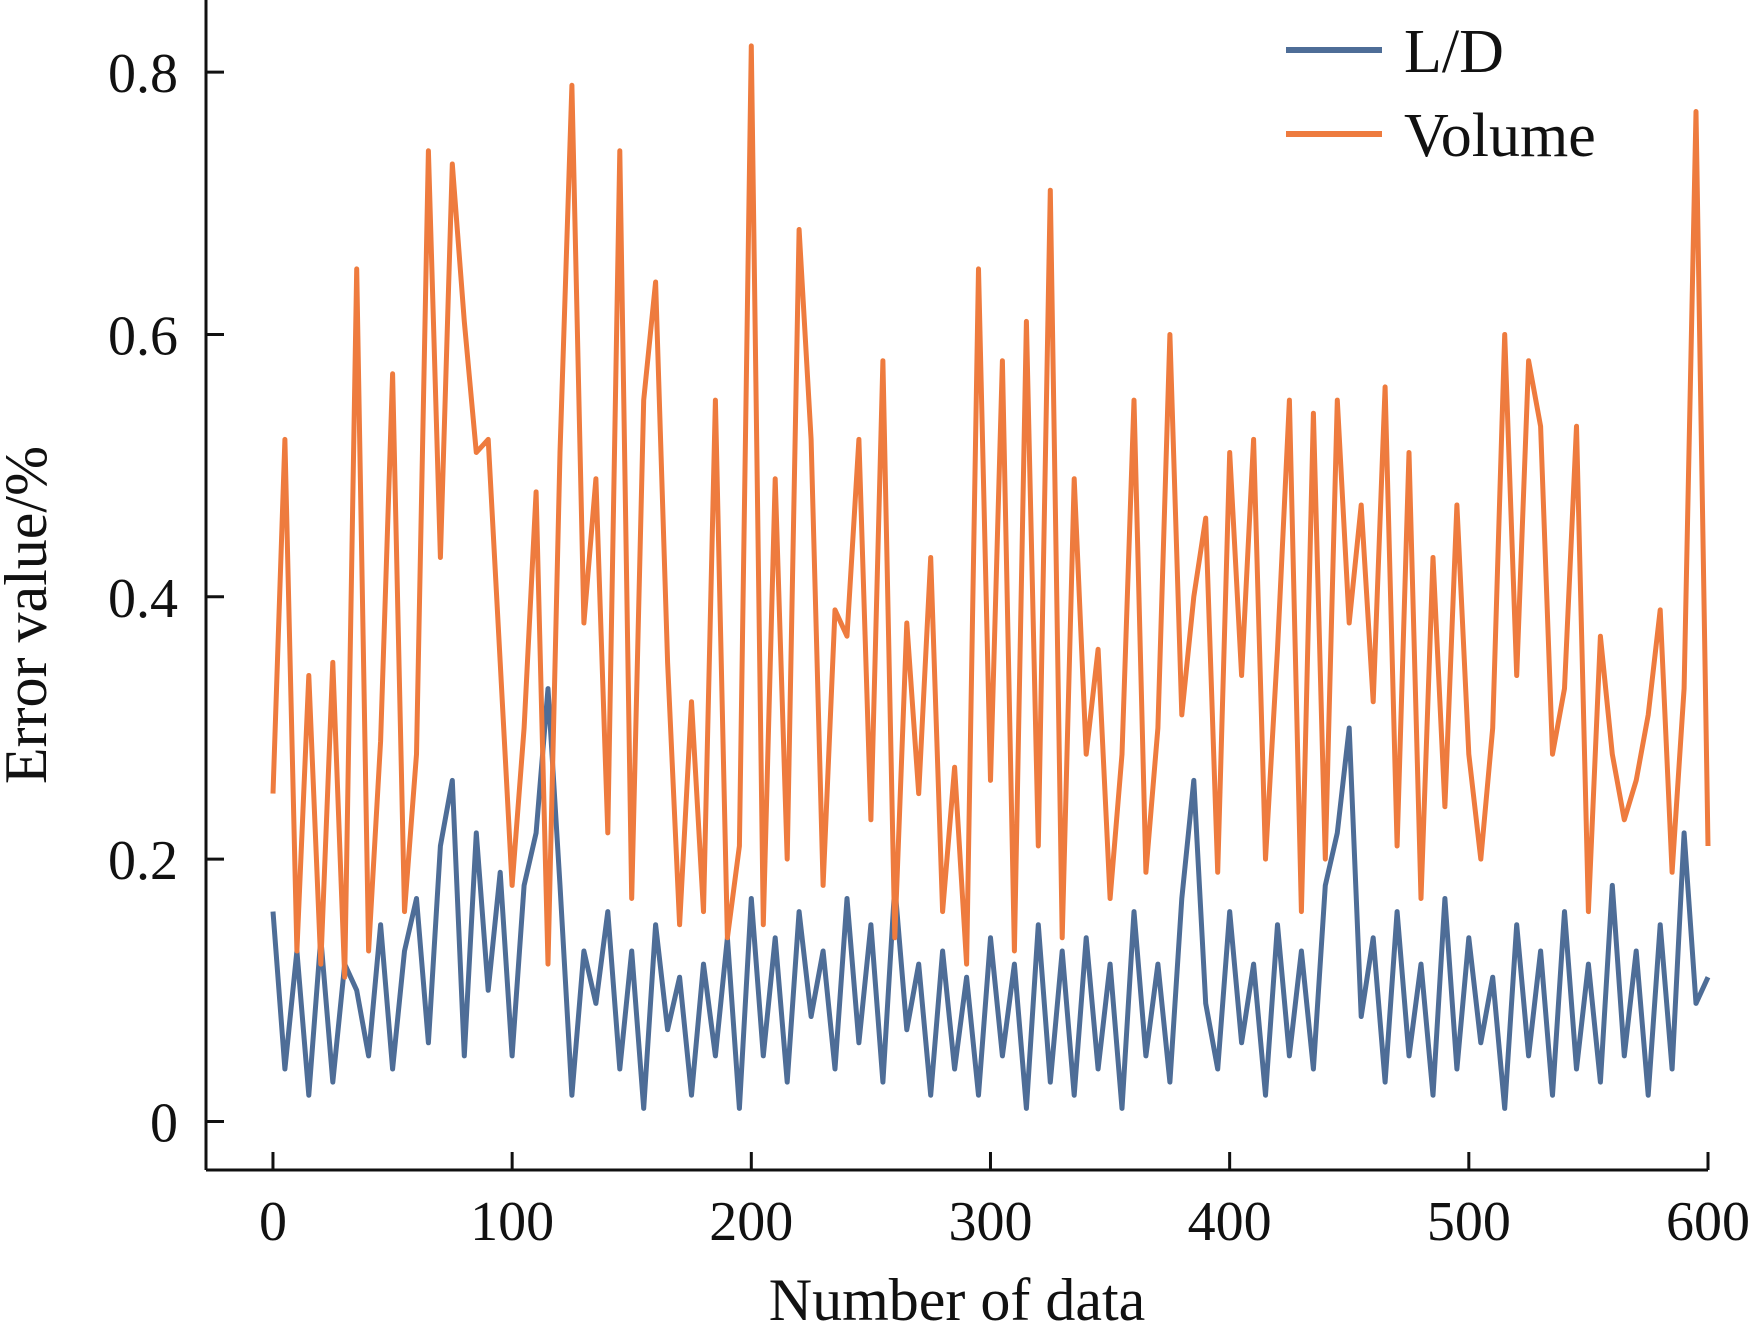 The height and width of the screenshot is (1336, 1761). I want to click on y-tick-label: 0.6, so click(143, 336).